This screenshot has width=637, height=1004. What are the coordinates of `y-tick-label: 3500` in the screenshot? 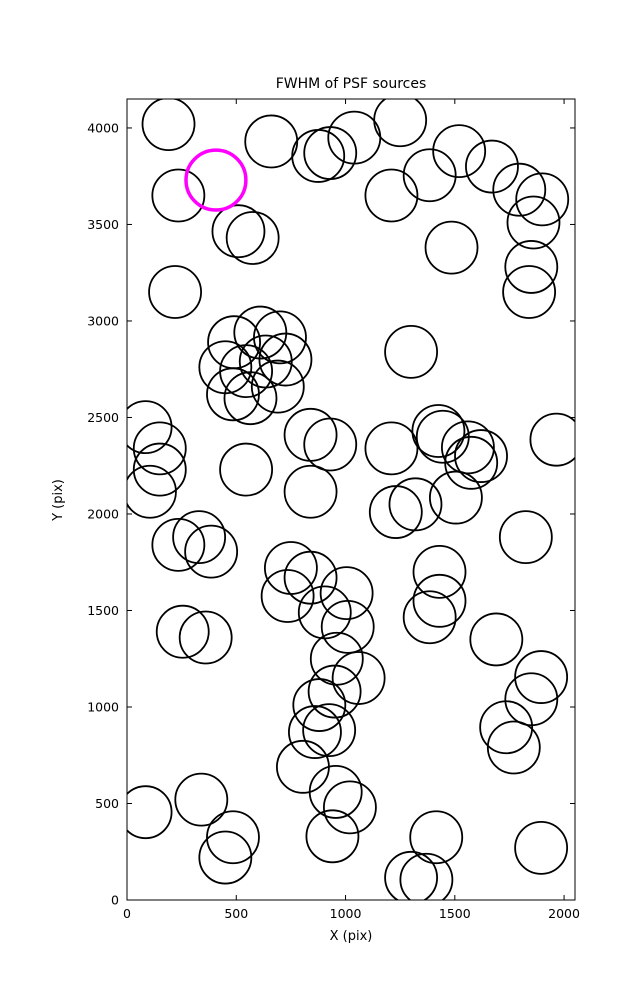 It's located at (103, 224).